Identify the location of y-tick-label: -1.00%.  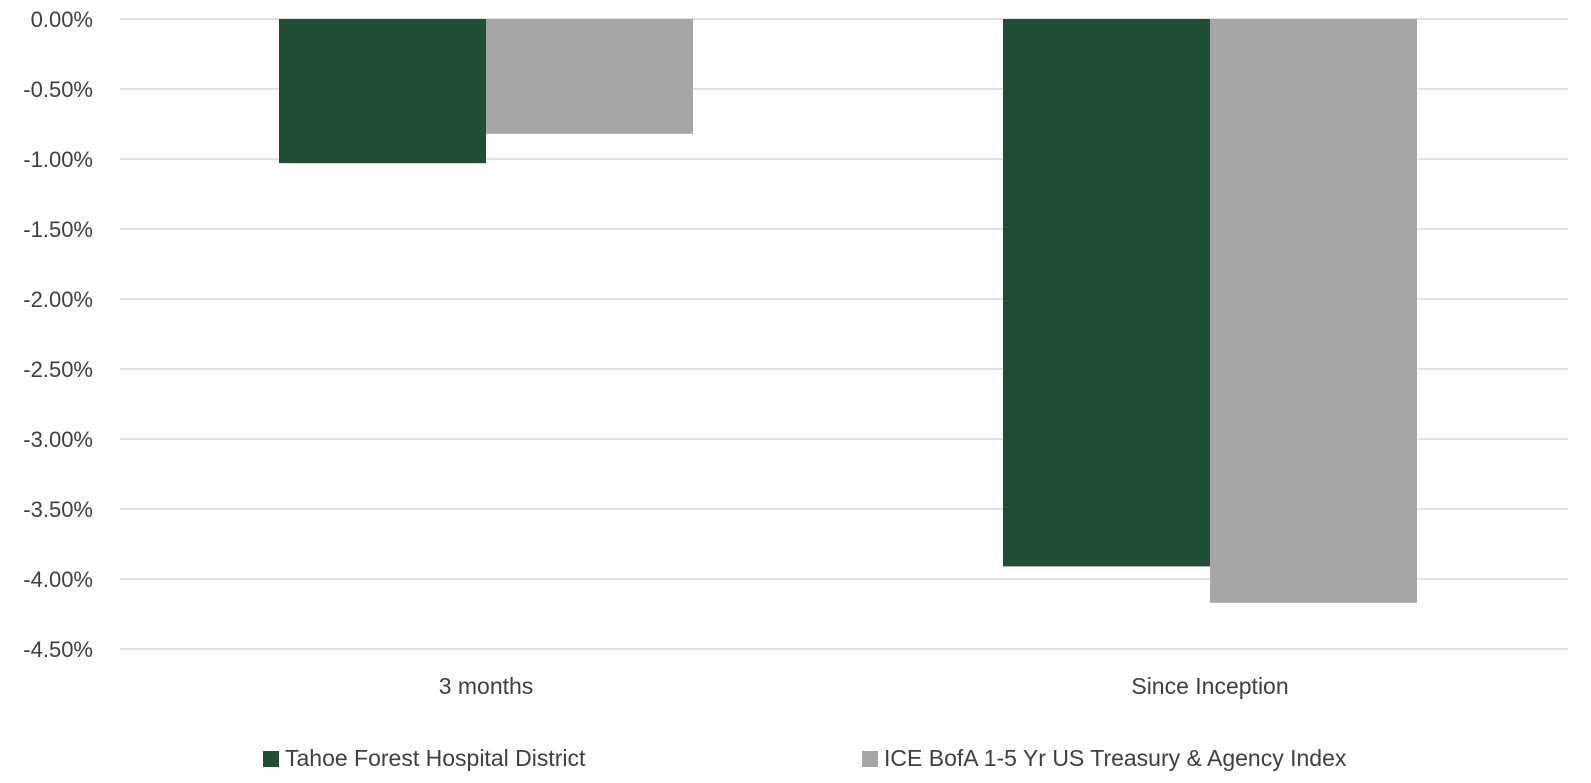
(58, 159).